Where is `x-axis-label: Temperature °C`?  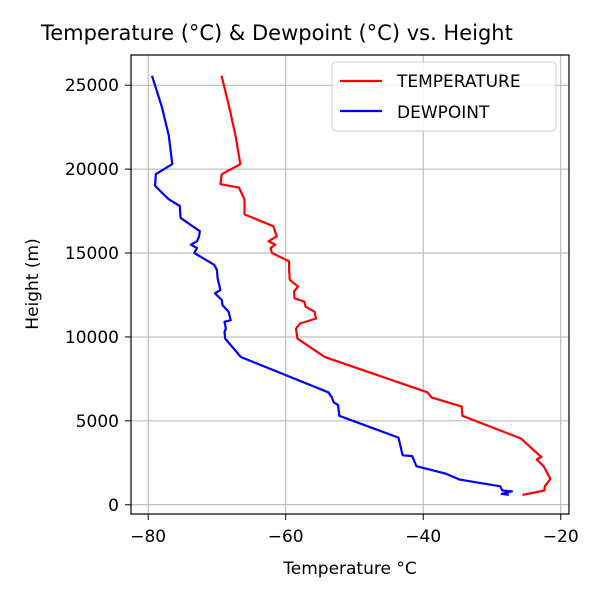
x-axis-label: Temperature °C is located at coordinates (349, 569).